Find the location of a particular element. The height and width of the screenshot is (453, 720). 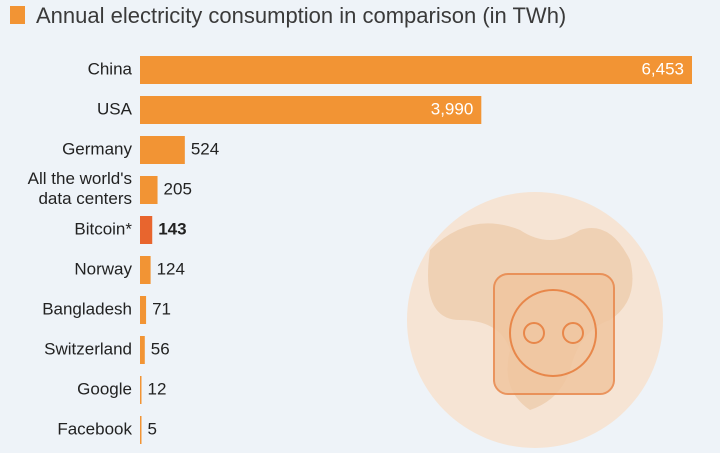

value-label: 71 is located at coordinates (161, 308).